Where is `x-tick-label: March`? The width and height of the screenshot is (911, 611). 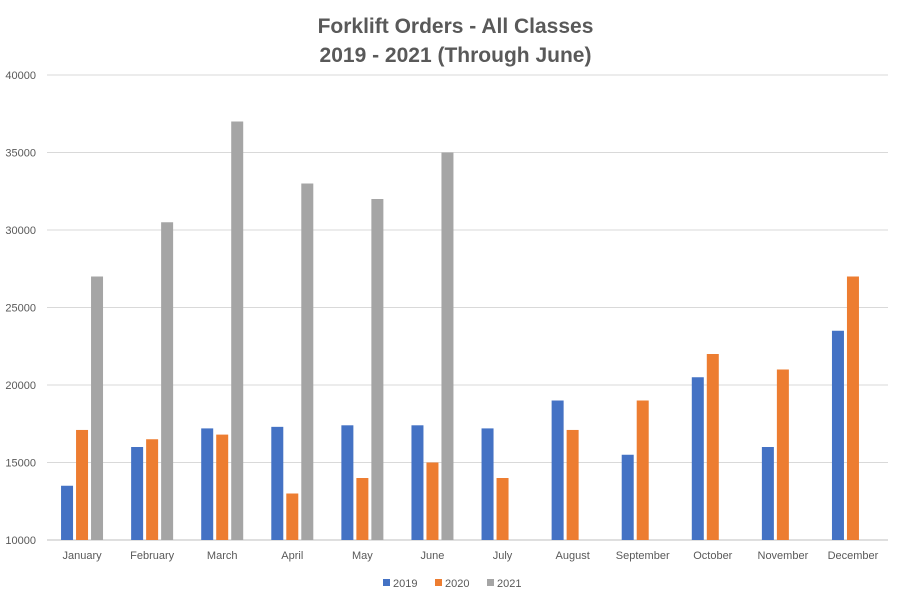
x-tick-label: March is located at coordinates (222, 556).